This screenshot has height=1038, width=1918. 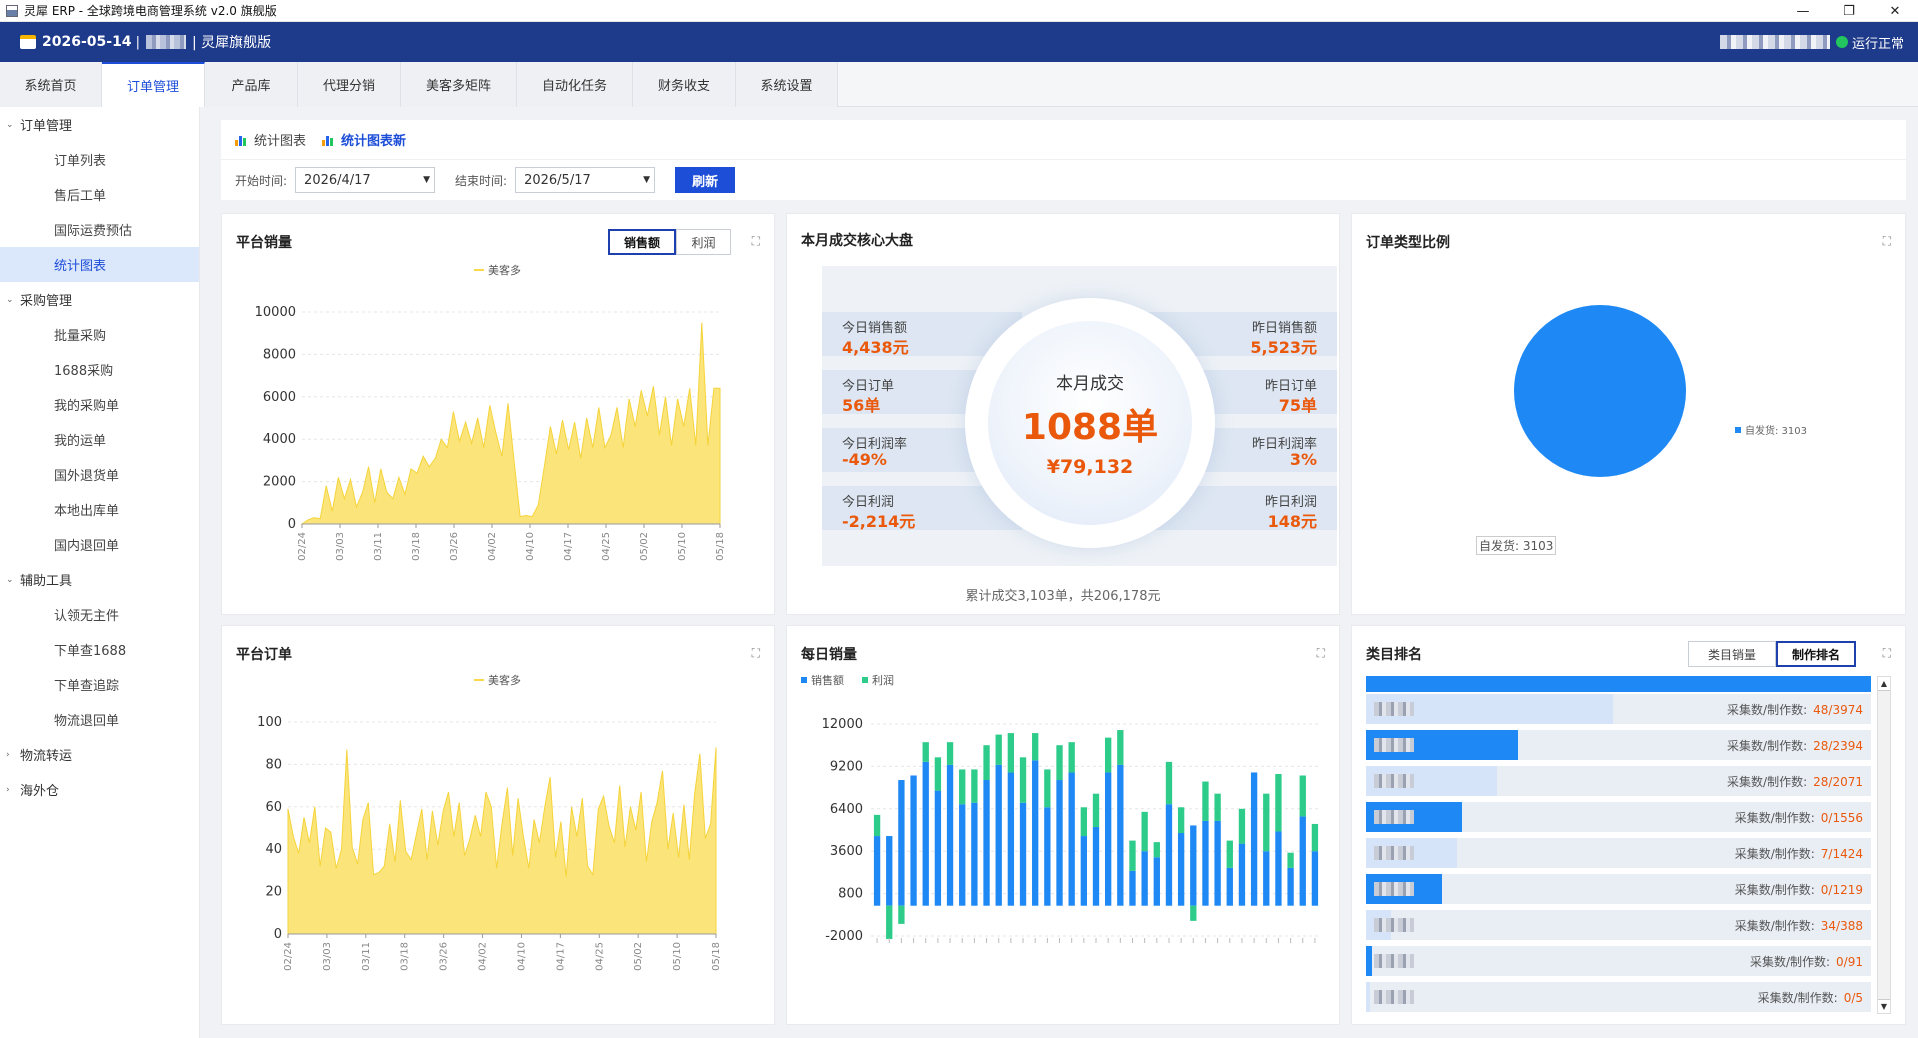 I want to click on toggle-profit: 利润, so click(x=703, y=242).